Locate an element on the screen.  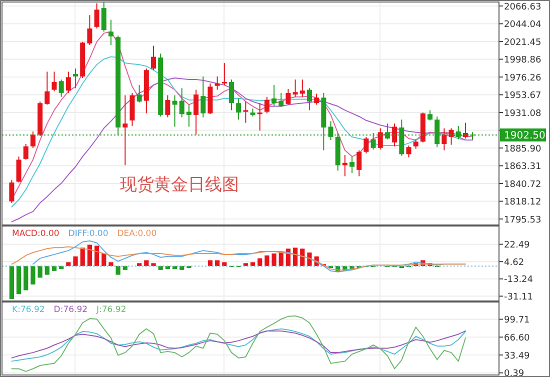
y-tick-label: 2066.63 is located at coordinates (523, 7).